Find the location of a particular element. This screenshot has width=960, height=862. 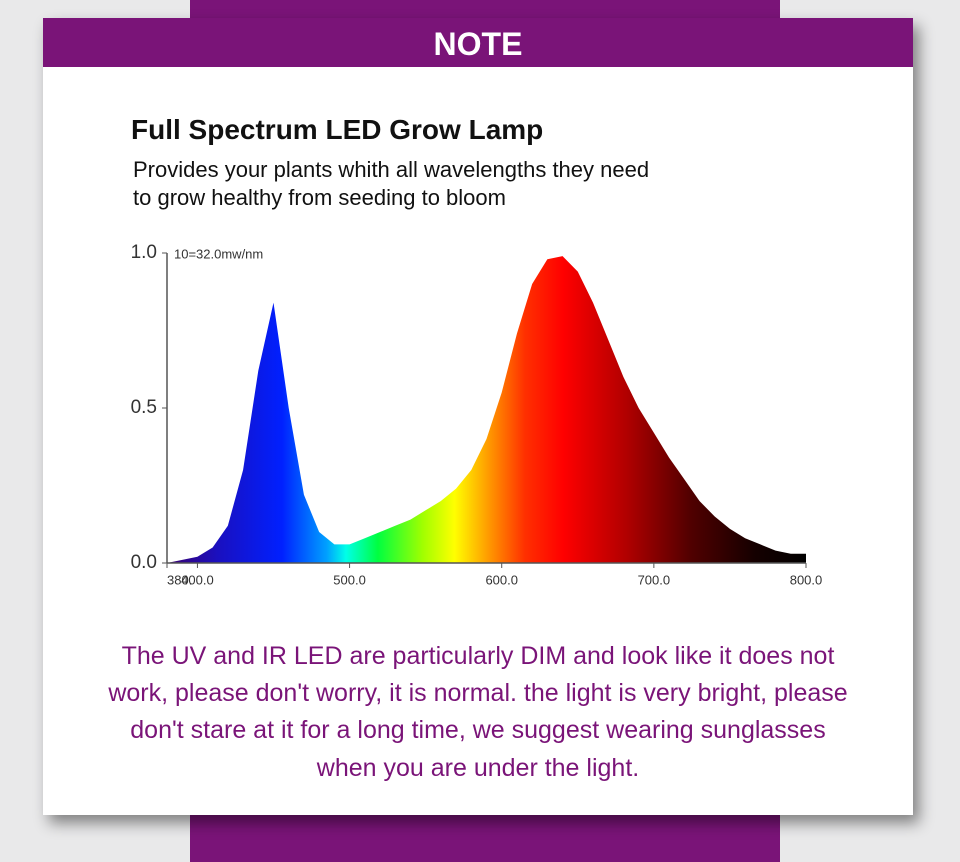

x-tick-label: 500.0 is located at coordinates (349, 579).